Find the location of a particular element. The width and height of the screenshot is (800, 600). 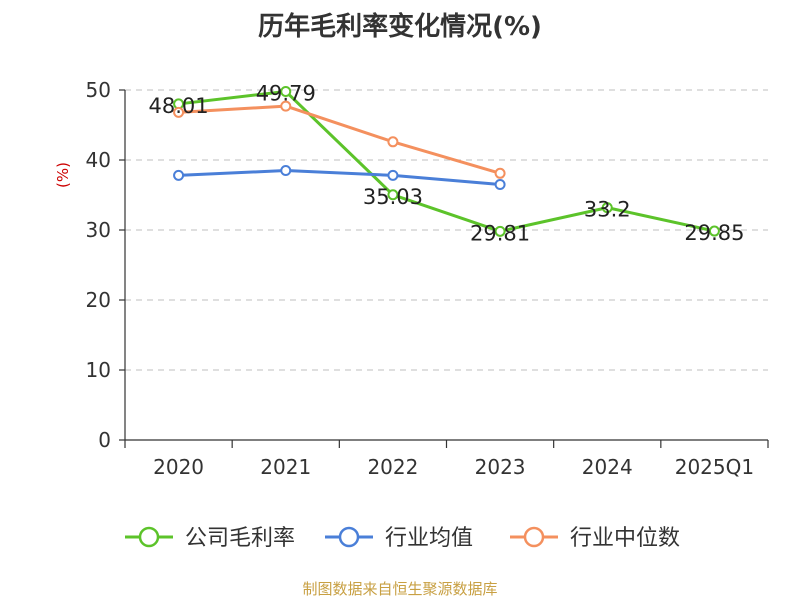

x-tick-label: 2025Q1 is located at coordinates (714, 467).